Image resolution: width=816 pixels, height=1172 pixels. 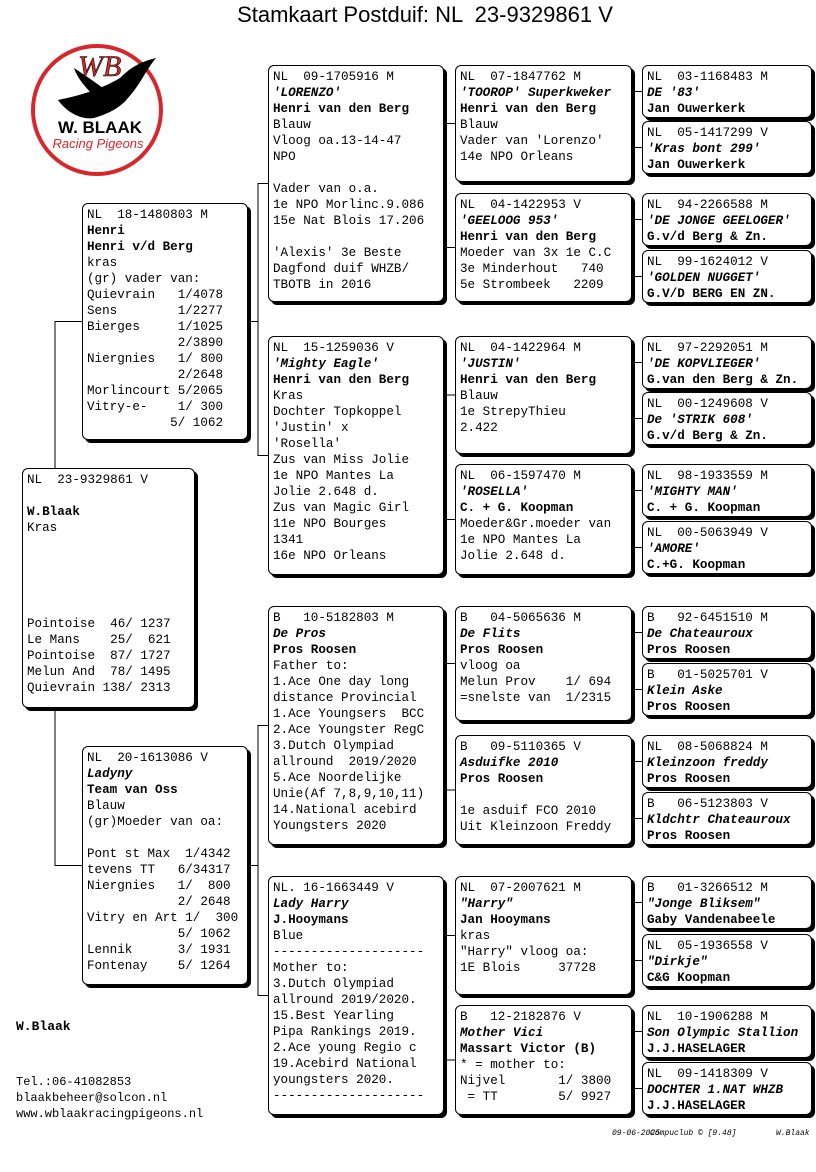 What do you see at coordinates (155, 295) in the screenshot?
I see `box-line: Quievrain 1/4078` at bounding box center [155, 295].